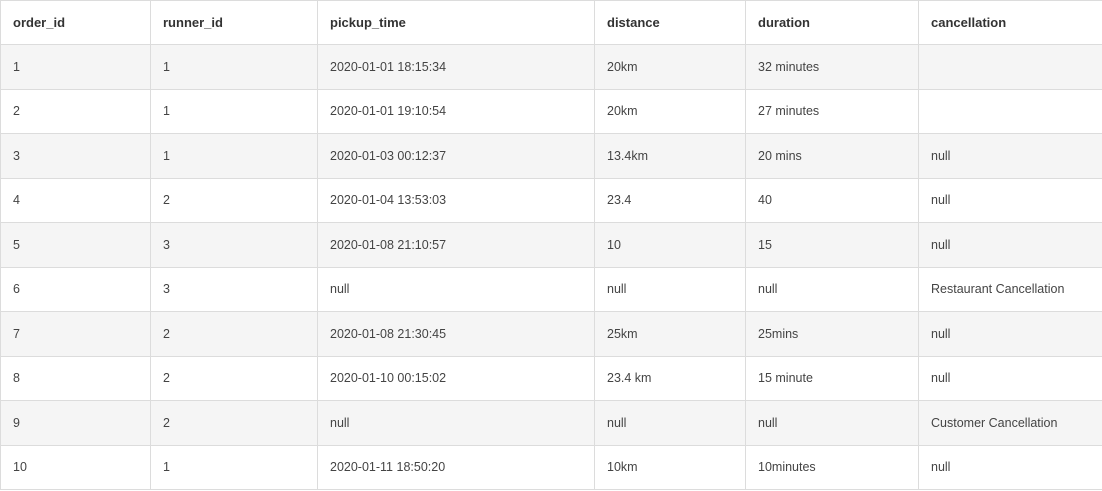 The height and width of the screenshot is (491, 1102). I want to click on table-row: 5 3 2020-01-08 21:10:57 10 15 null, so click(551, 245).